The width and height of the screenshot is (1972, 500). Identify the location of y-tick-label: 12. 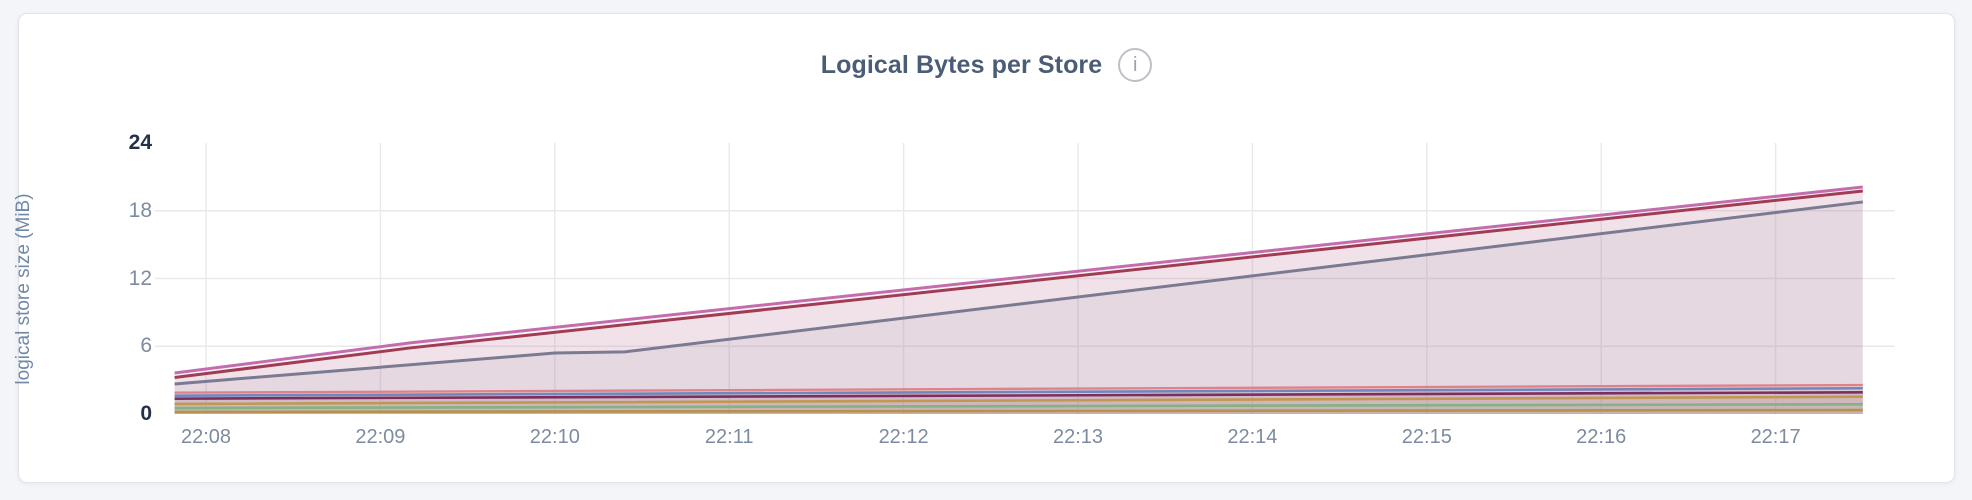
(140, 278).